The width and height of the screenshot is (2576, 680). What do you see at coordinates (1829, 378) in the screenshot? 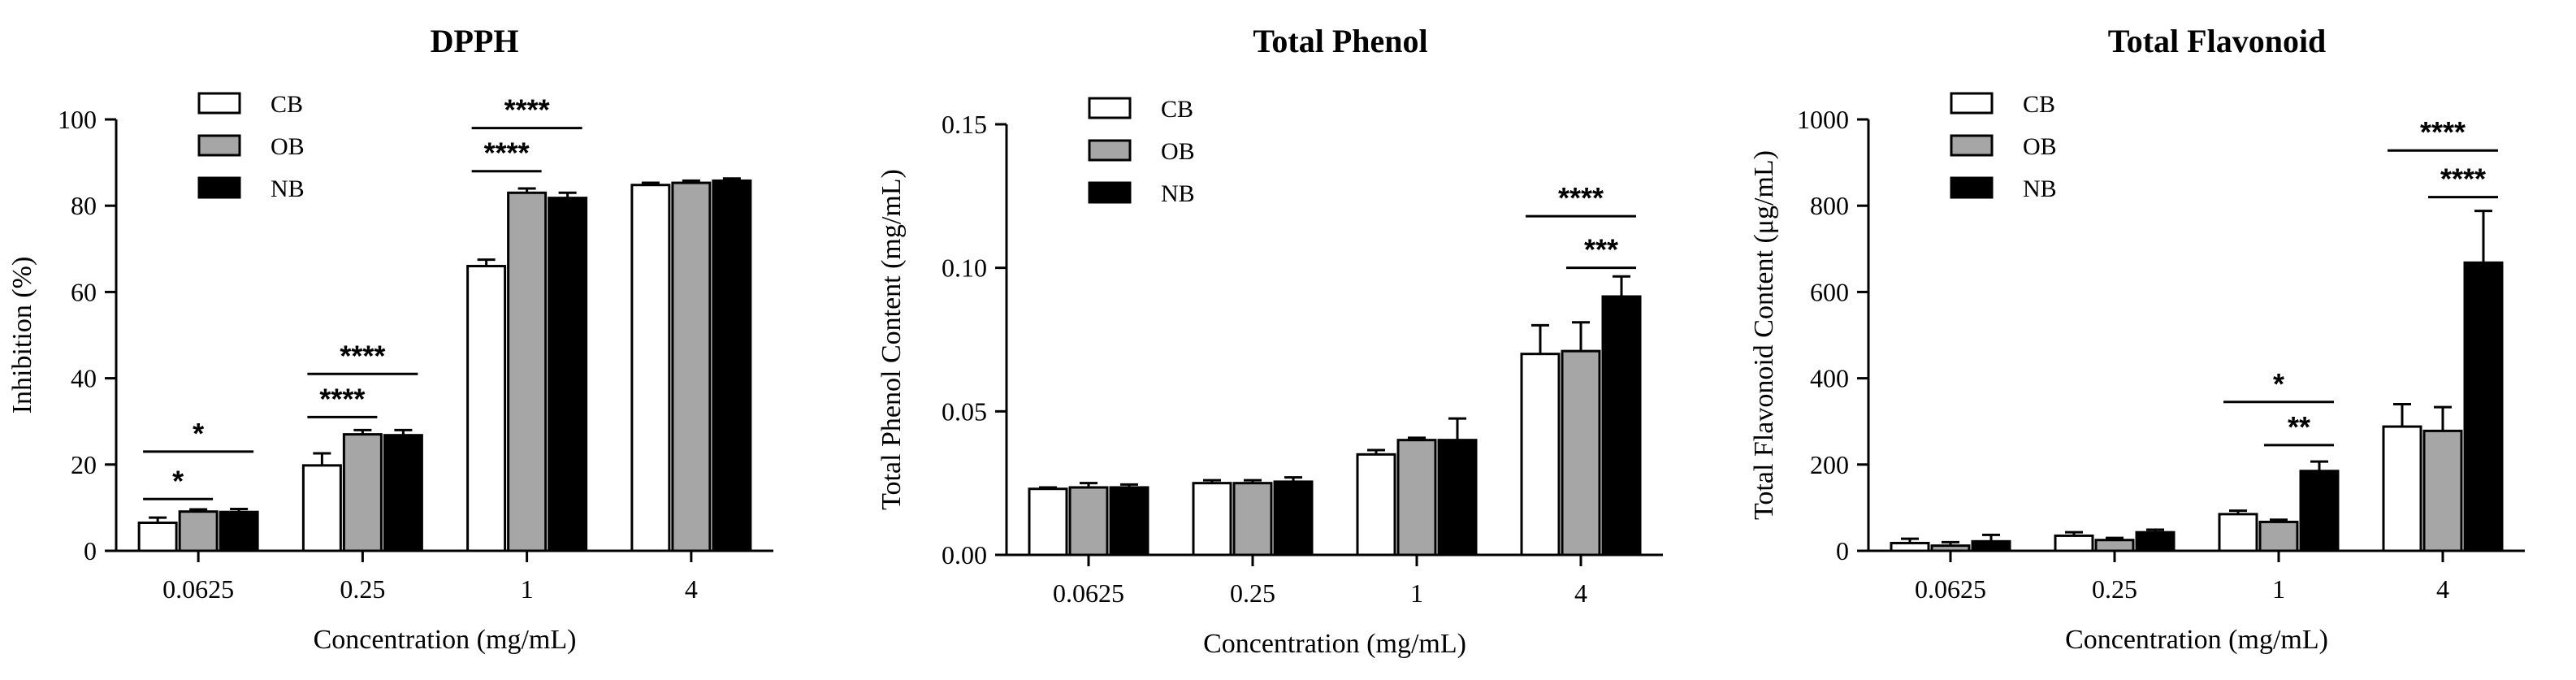
I see `y-tick-label: 400` at bounding box center [1829, 378].